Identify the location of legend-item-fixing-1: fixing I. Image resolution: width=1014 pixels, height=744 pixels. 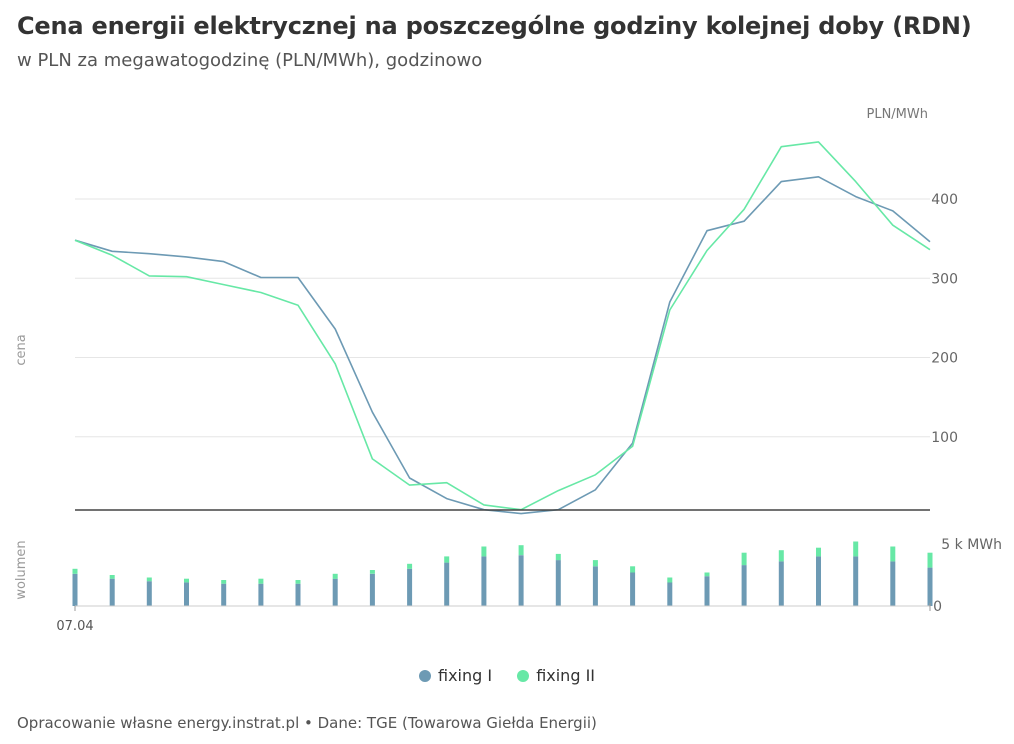
(455, 675).